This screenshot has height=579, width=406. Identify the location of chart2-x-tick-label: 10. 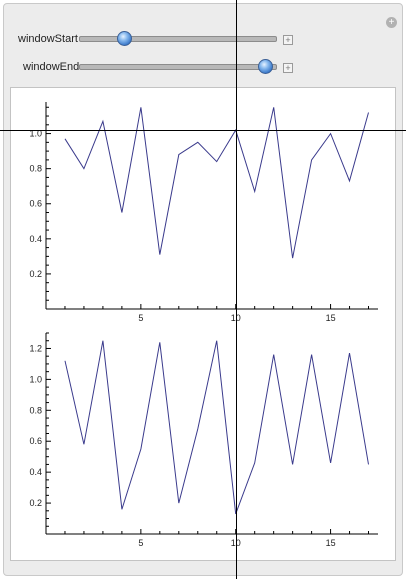
(236, 543).